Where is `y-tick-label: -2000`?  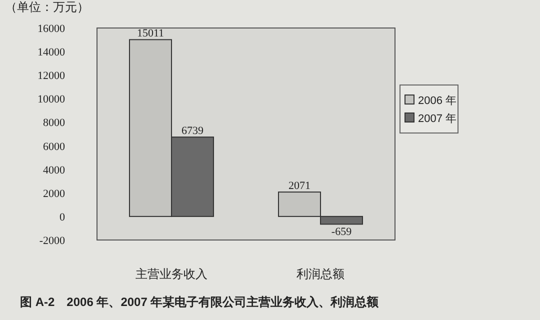 y-tick-label: -2000 is located at coordinates (52, 241).